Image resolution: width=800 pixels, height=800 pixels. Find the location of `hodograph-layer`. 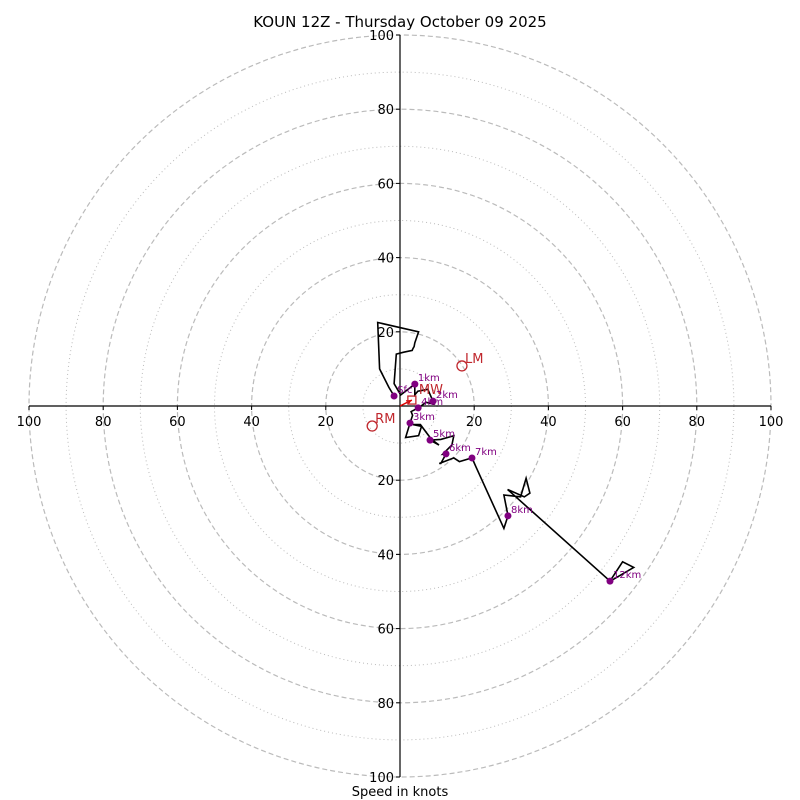

hodograph-layer is located at coordinates (506, 452).